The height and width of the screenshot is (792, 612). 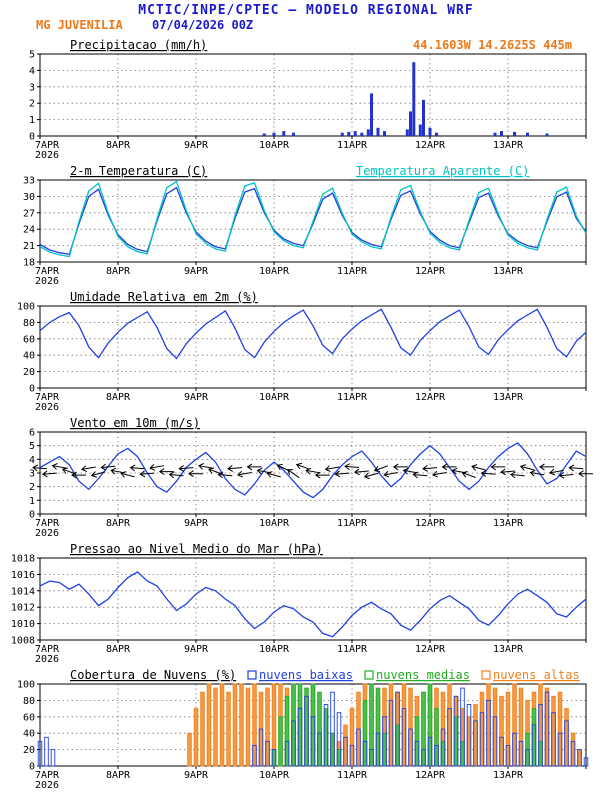 What do you see at coordinates (32, 55) in the screenshot?
I see `y-tick-label: 5` at bounding box center [32, 55].